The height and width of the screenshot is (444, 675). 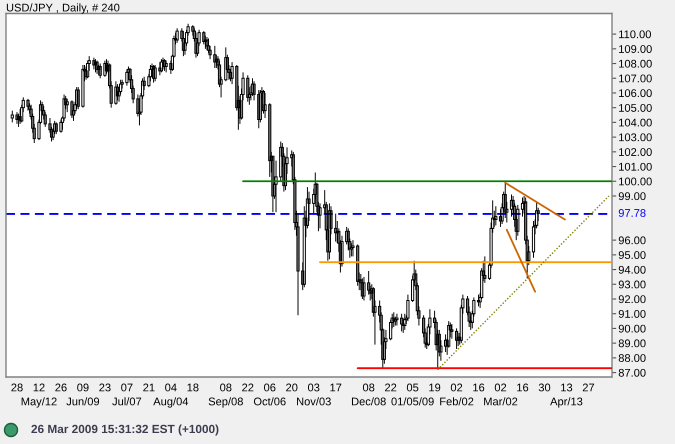 I want to click on x-tick-label: 07 Jul/07, so click(x=127, y=395).